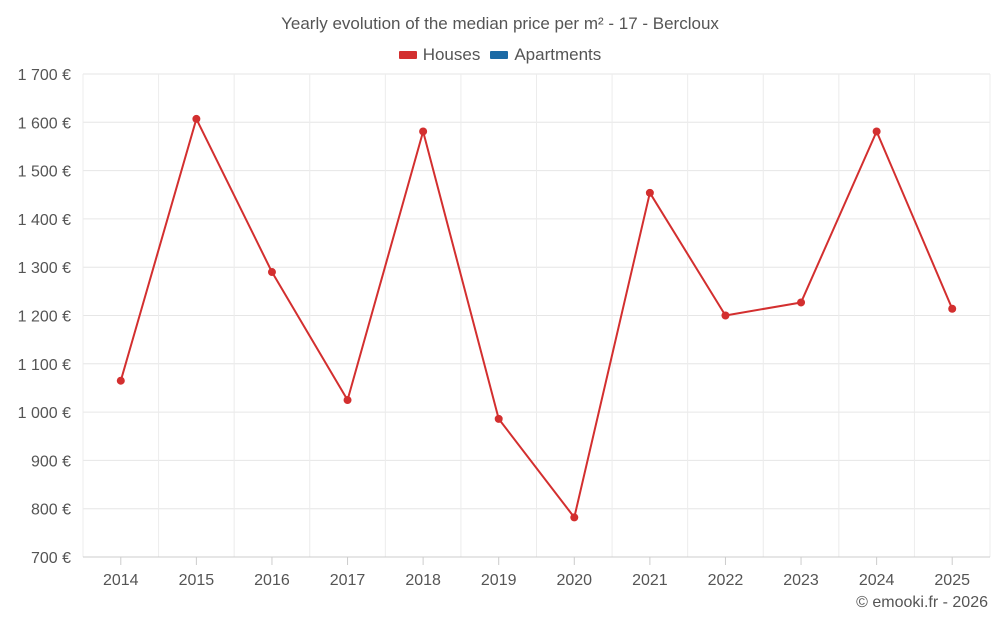  Describe the element at coordinates (498, 418) in the screenshot. I see `data-point-houses-2019` at that location.